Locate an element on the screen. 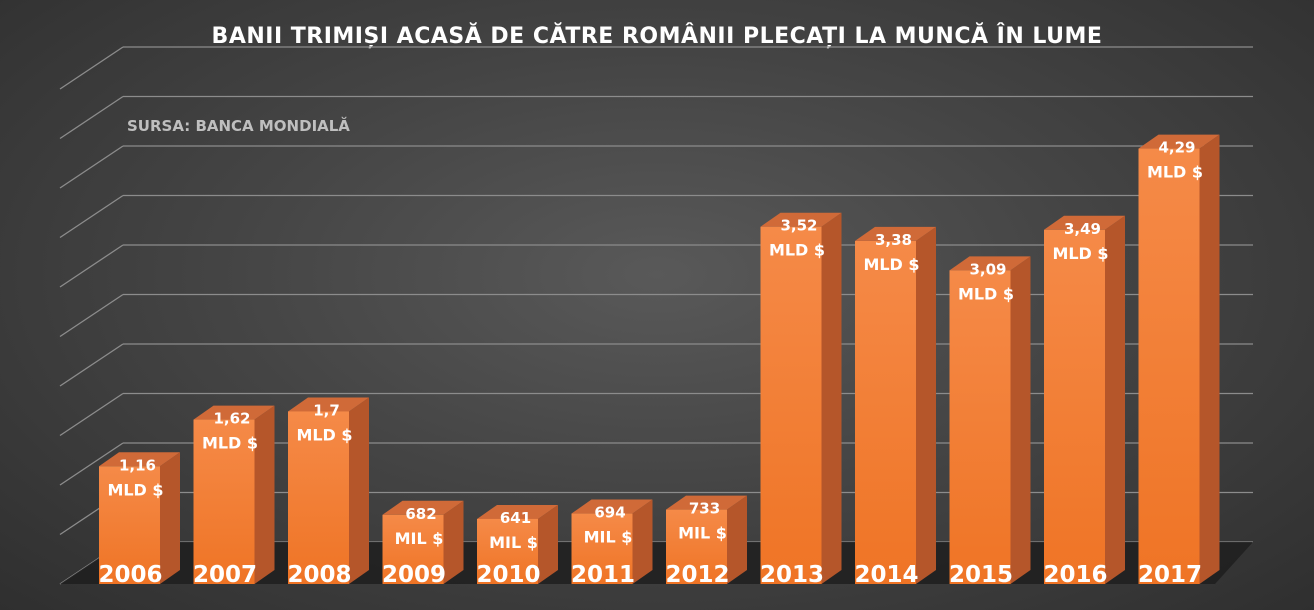  data-label-value: 694 is located at coordinates (609, 513).